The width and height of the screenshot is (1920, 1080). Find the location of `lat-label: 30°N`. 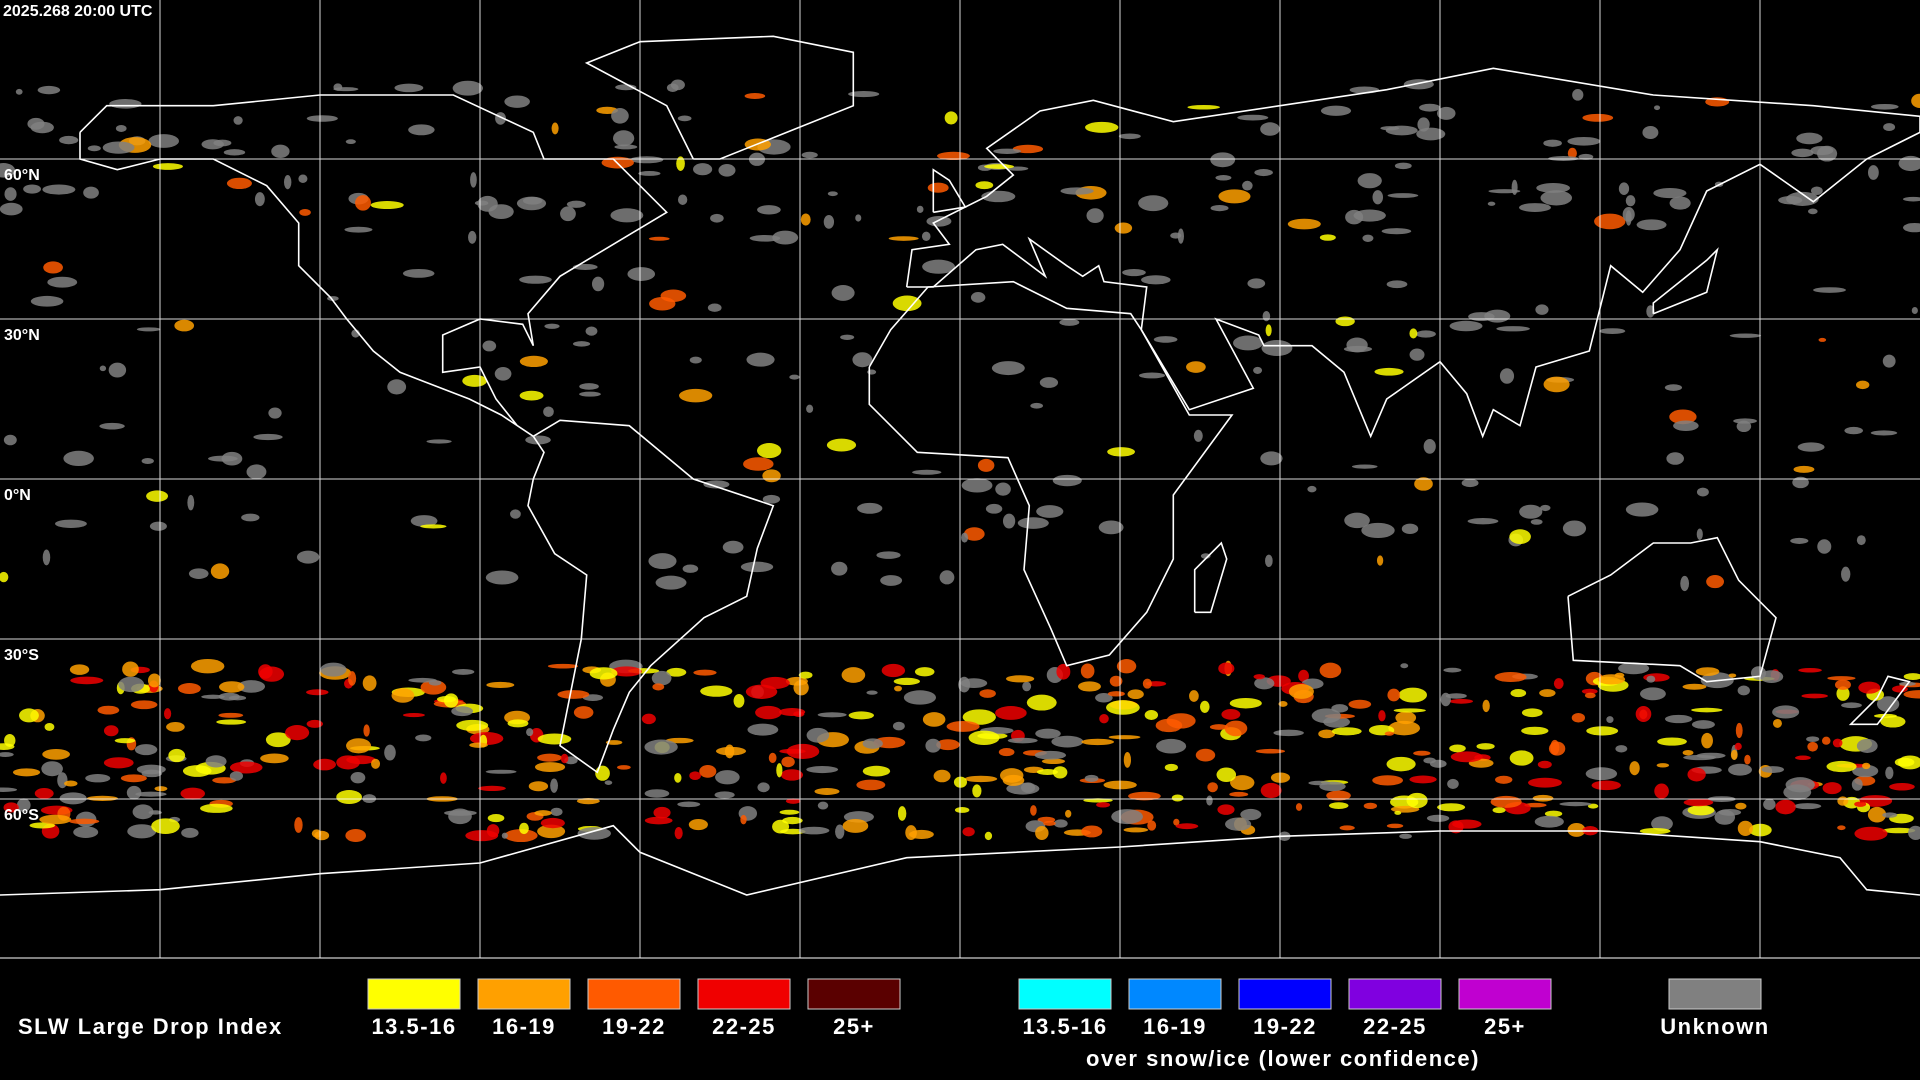

lat-label: 30°N is located at coordinates (22, 335).